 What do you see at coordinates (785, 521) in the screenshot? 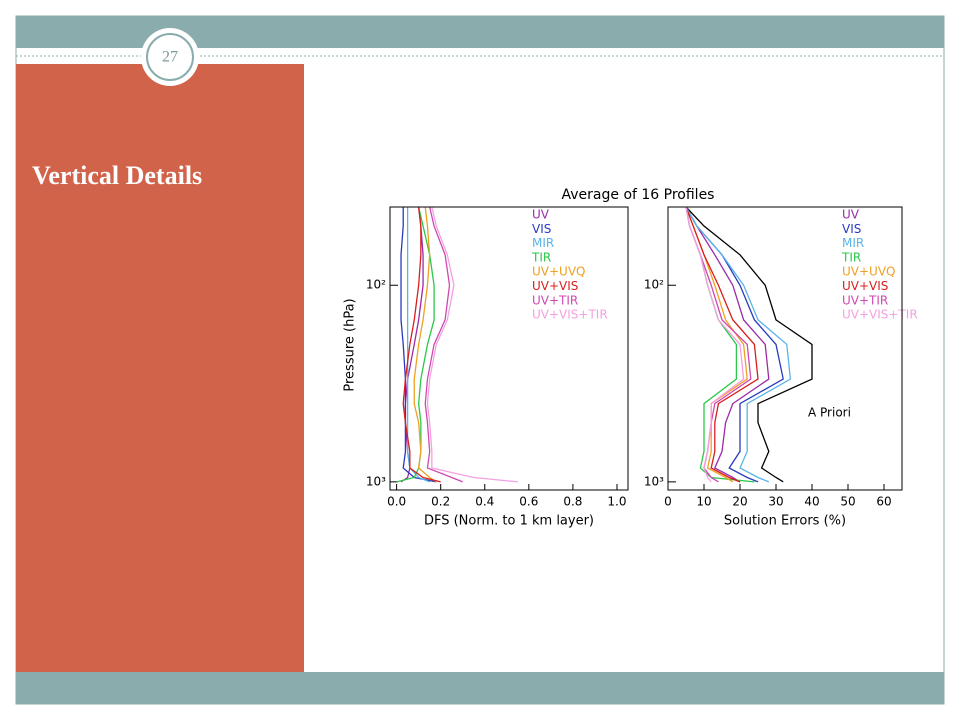
I see `x-axis-label: Solution Errors (%)` at bounding box center [785, 521].